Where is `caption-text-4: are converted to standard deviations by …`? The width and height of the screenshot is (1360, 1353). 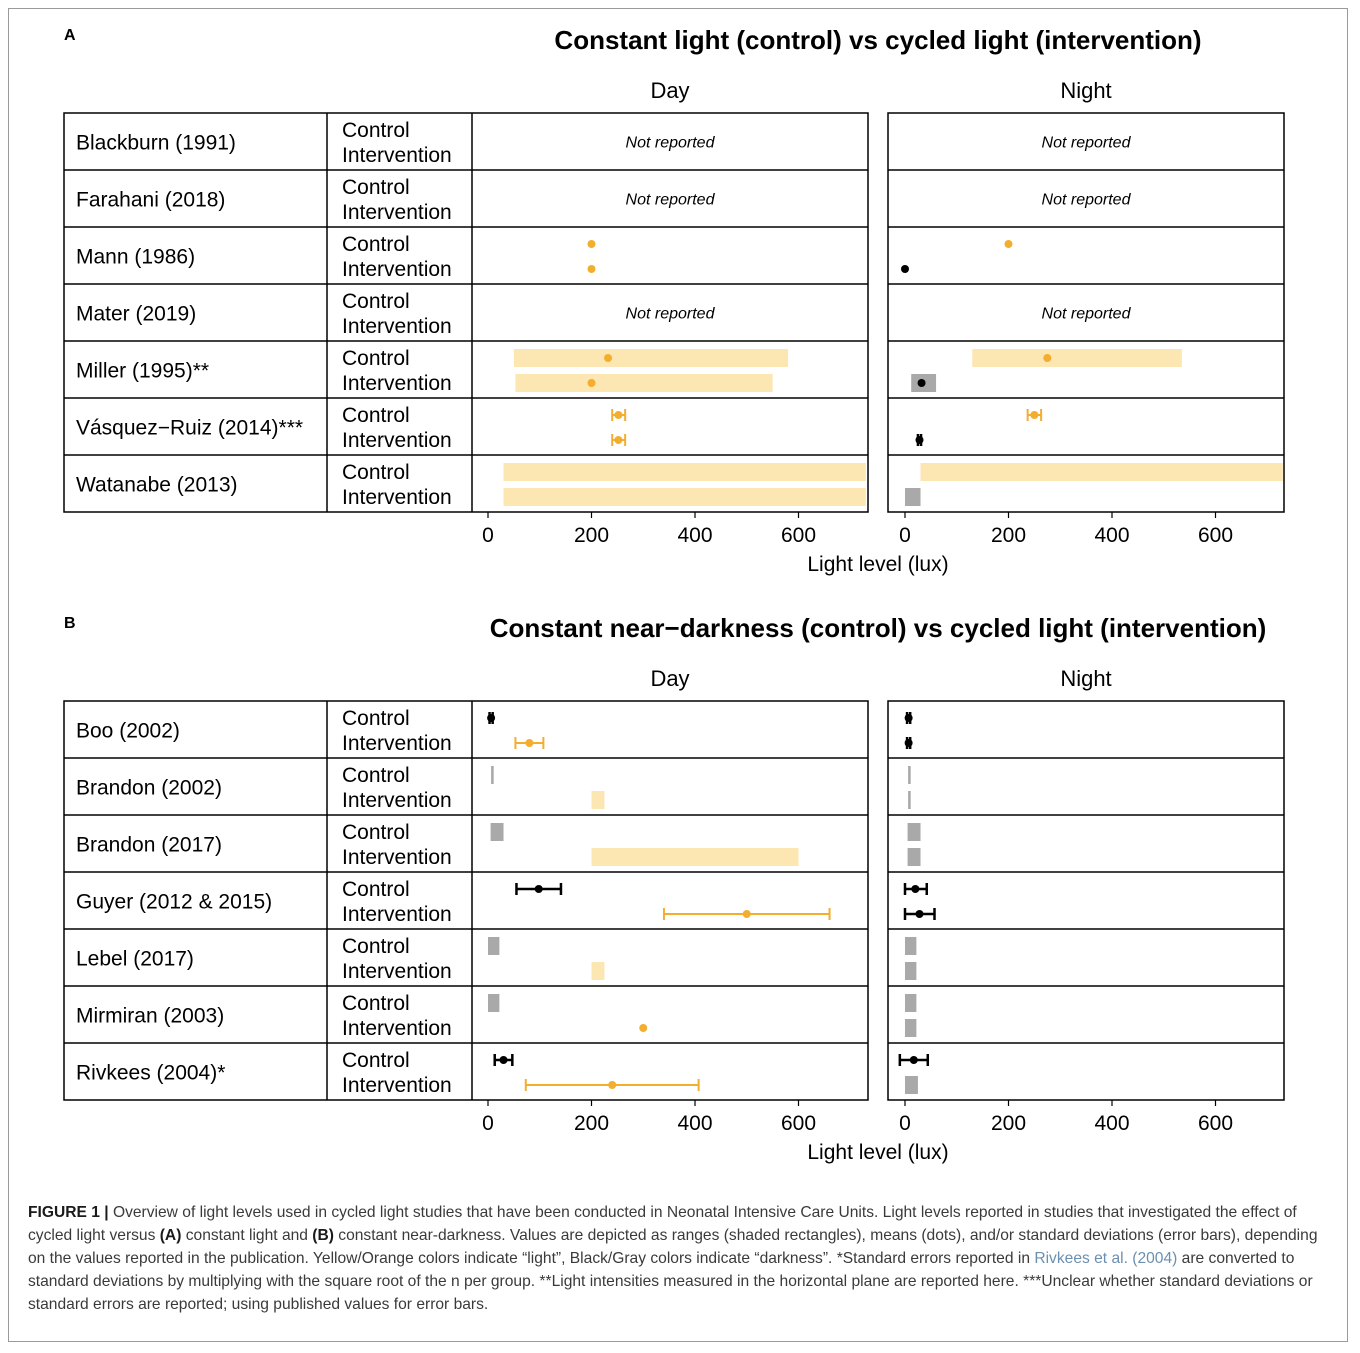
caption-text-4: are converted to standard deviations by … is located at coordinates (670, 1281).